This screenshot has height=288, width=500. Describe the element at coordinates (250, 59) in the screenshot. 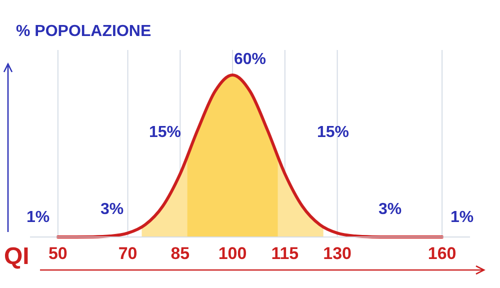

I see `text: 60%` at that location.